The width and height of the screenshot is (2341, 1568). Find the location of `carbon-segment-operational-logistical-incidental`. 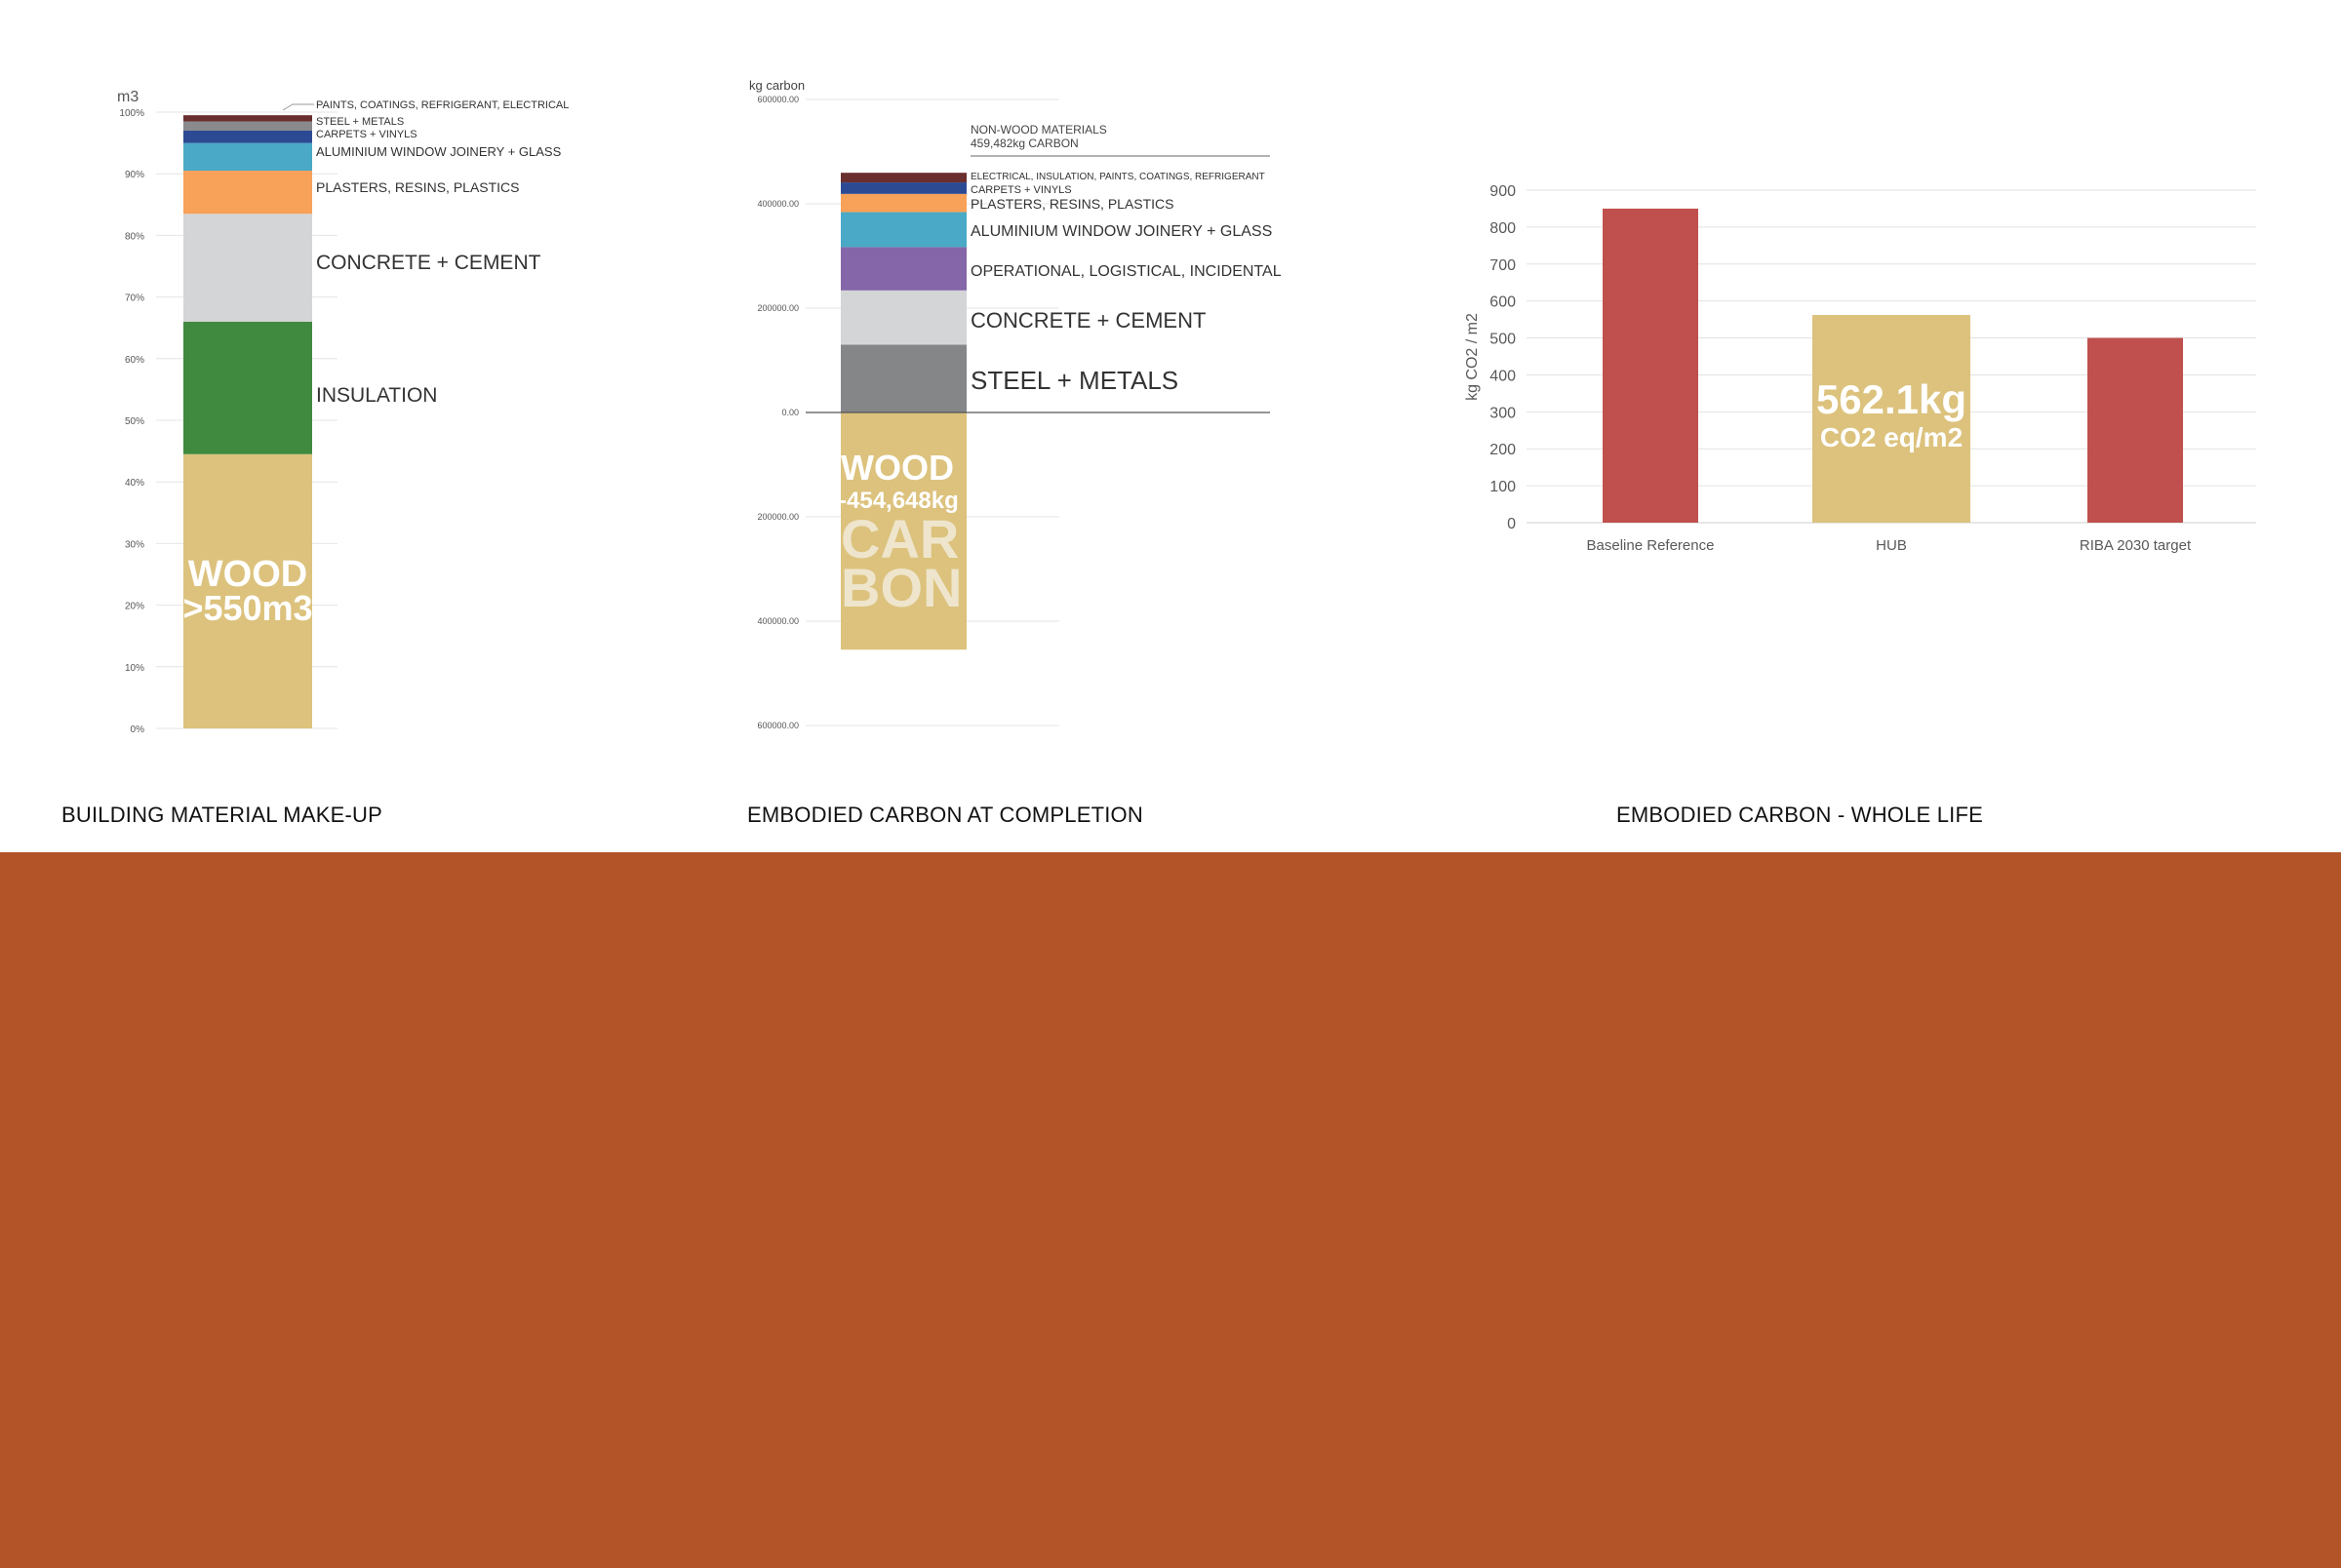

carbon-segment-operational-logistical-incidental is located at coordinates (904, 269).